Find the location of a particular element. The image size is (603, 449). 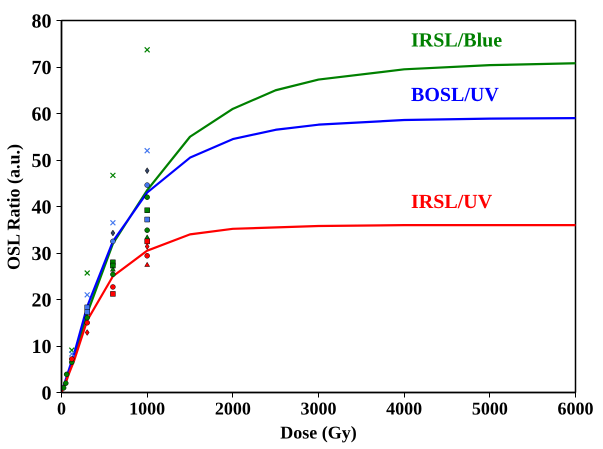

y-tick-label: 20 is located at coordinates (42, 301).